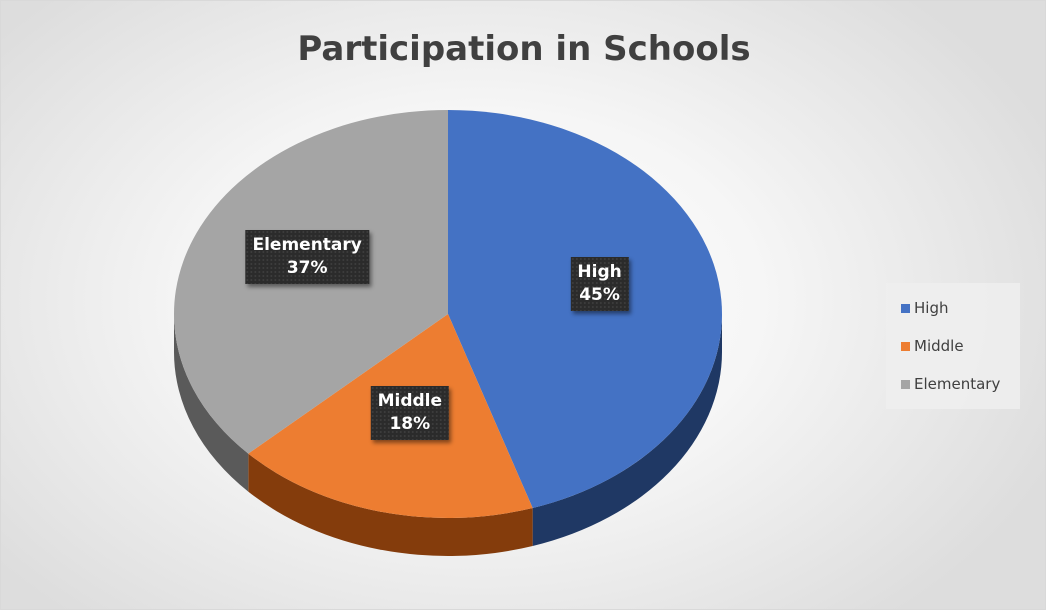  Describe the element at coordinates (599, 284) in the screenshot. I see `data-label-high: High 45%` at that location.